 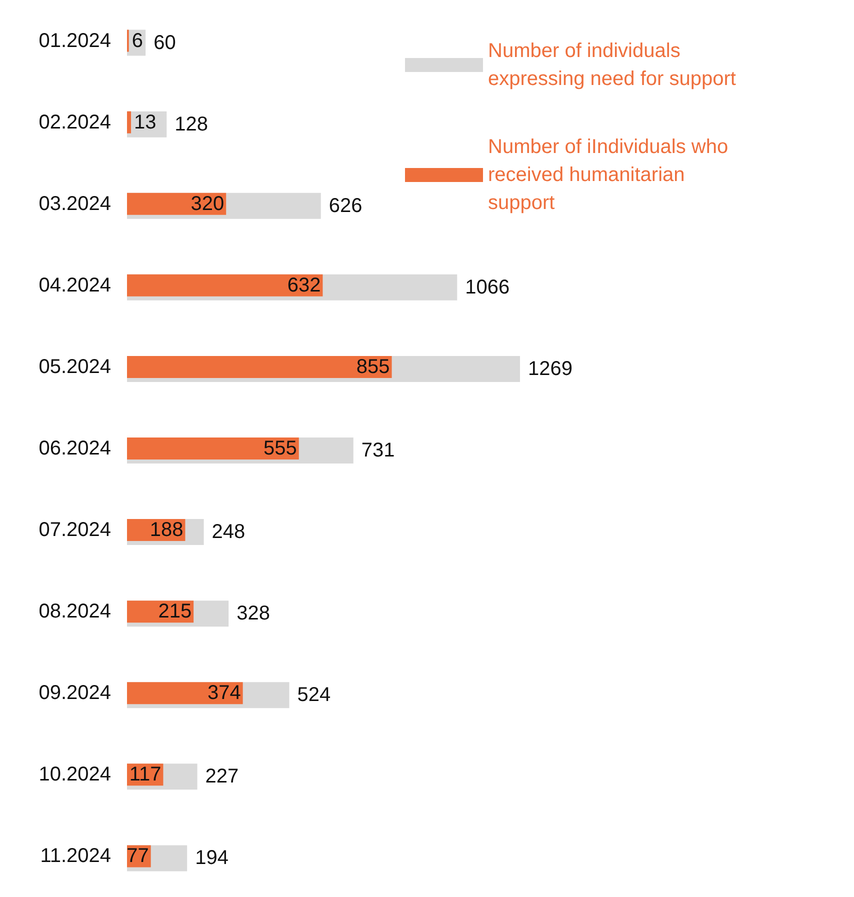 What do you see at coordinates (74, 41) in the screenshot?
I see `y-tick-label: 01.2024` at bounding box center [74, 41].